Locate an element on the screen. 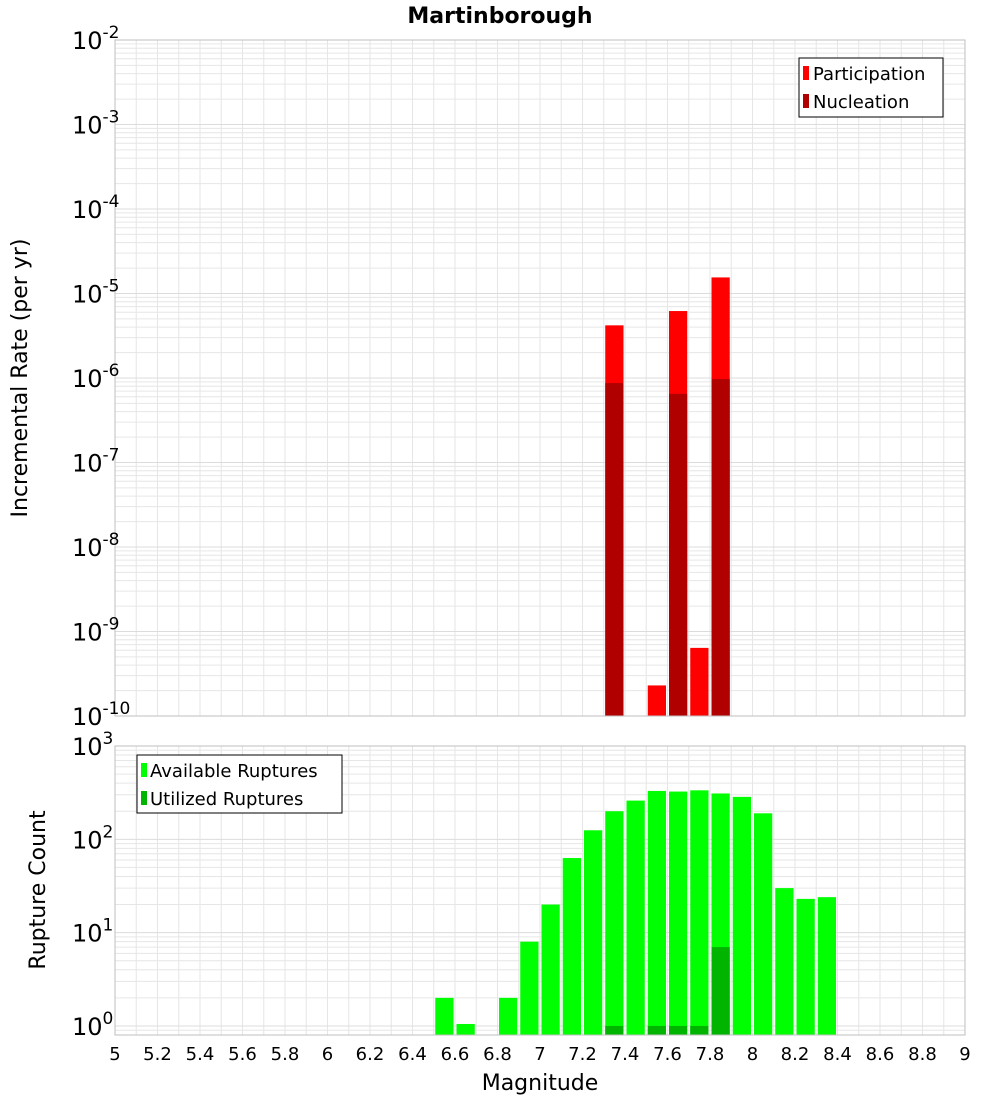 The height and width of the screenshot is (1100, 1000). x-tick-label: 7.2 is located at coordinates (582, 1054).